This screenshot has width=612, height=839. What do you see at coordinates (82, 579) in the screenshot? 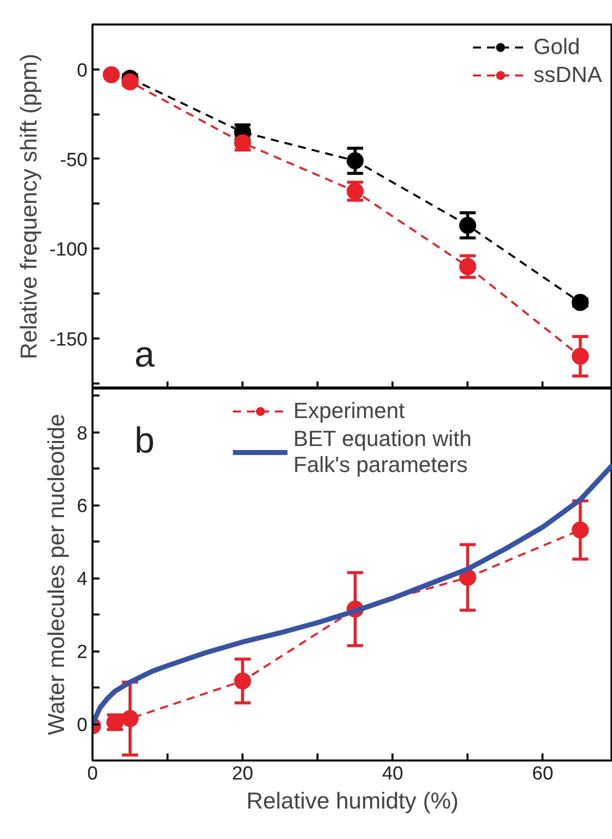
I see `y-tick-label: 4` at bounding box center [82, 579].